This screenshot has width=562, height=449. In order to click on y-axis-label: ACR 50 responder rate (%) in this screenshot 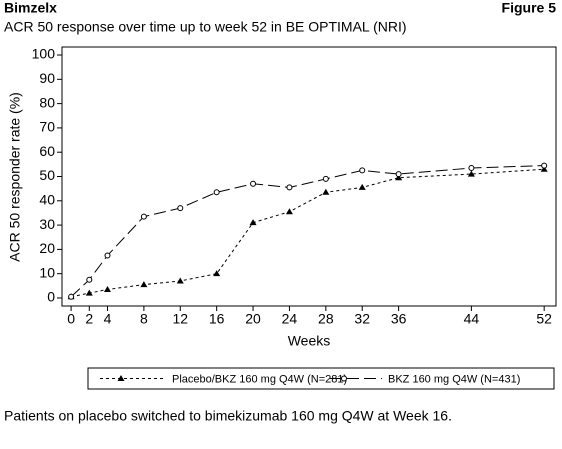, I will do `click(15, 177)`.